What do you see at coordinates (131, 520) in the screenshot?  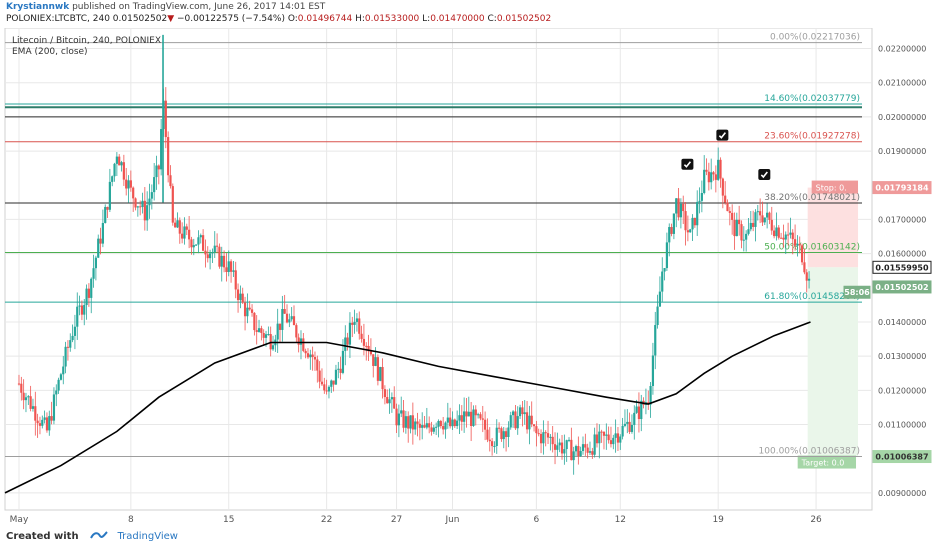 I see `x-tick-label: 8` at bounding box center [131, 520].